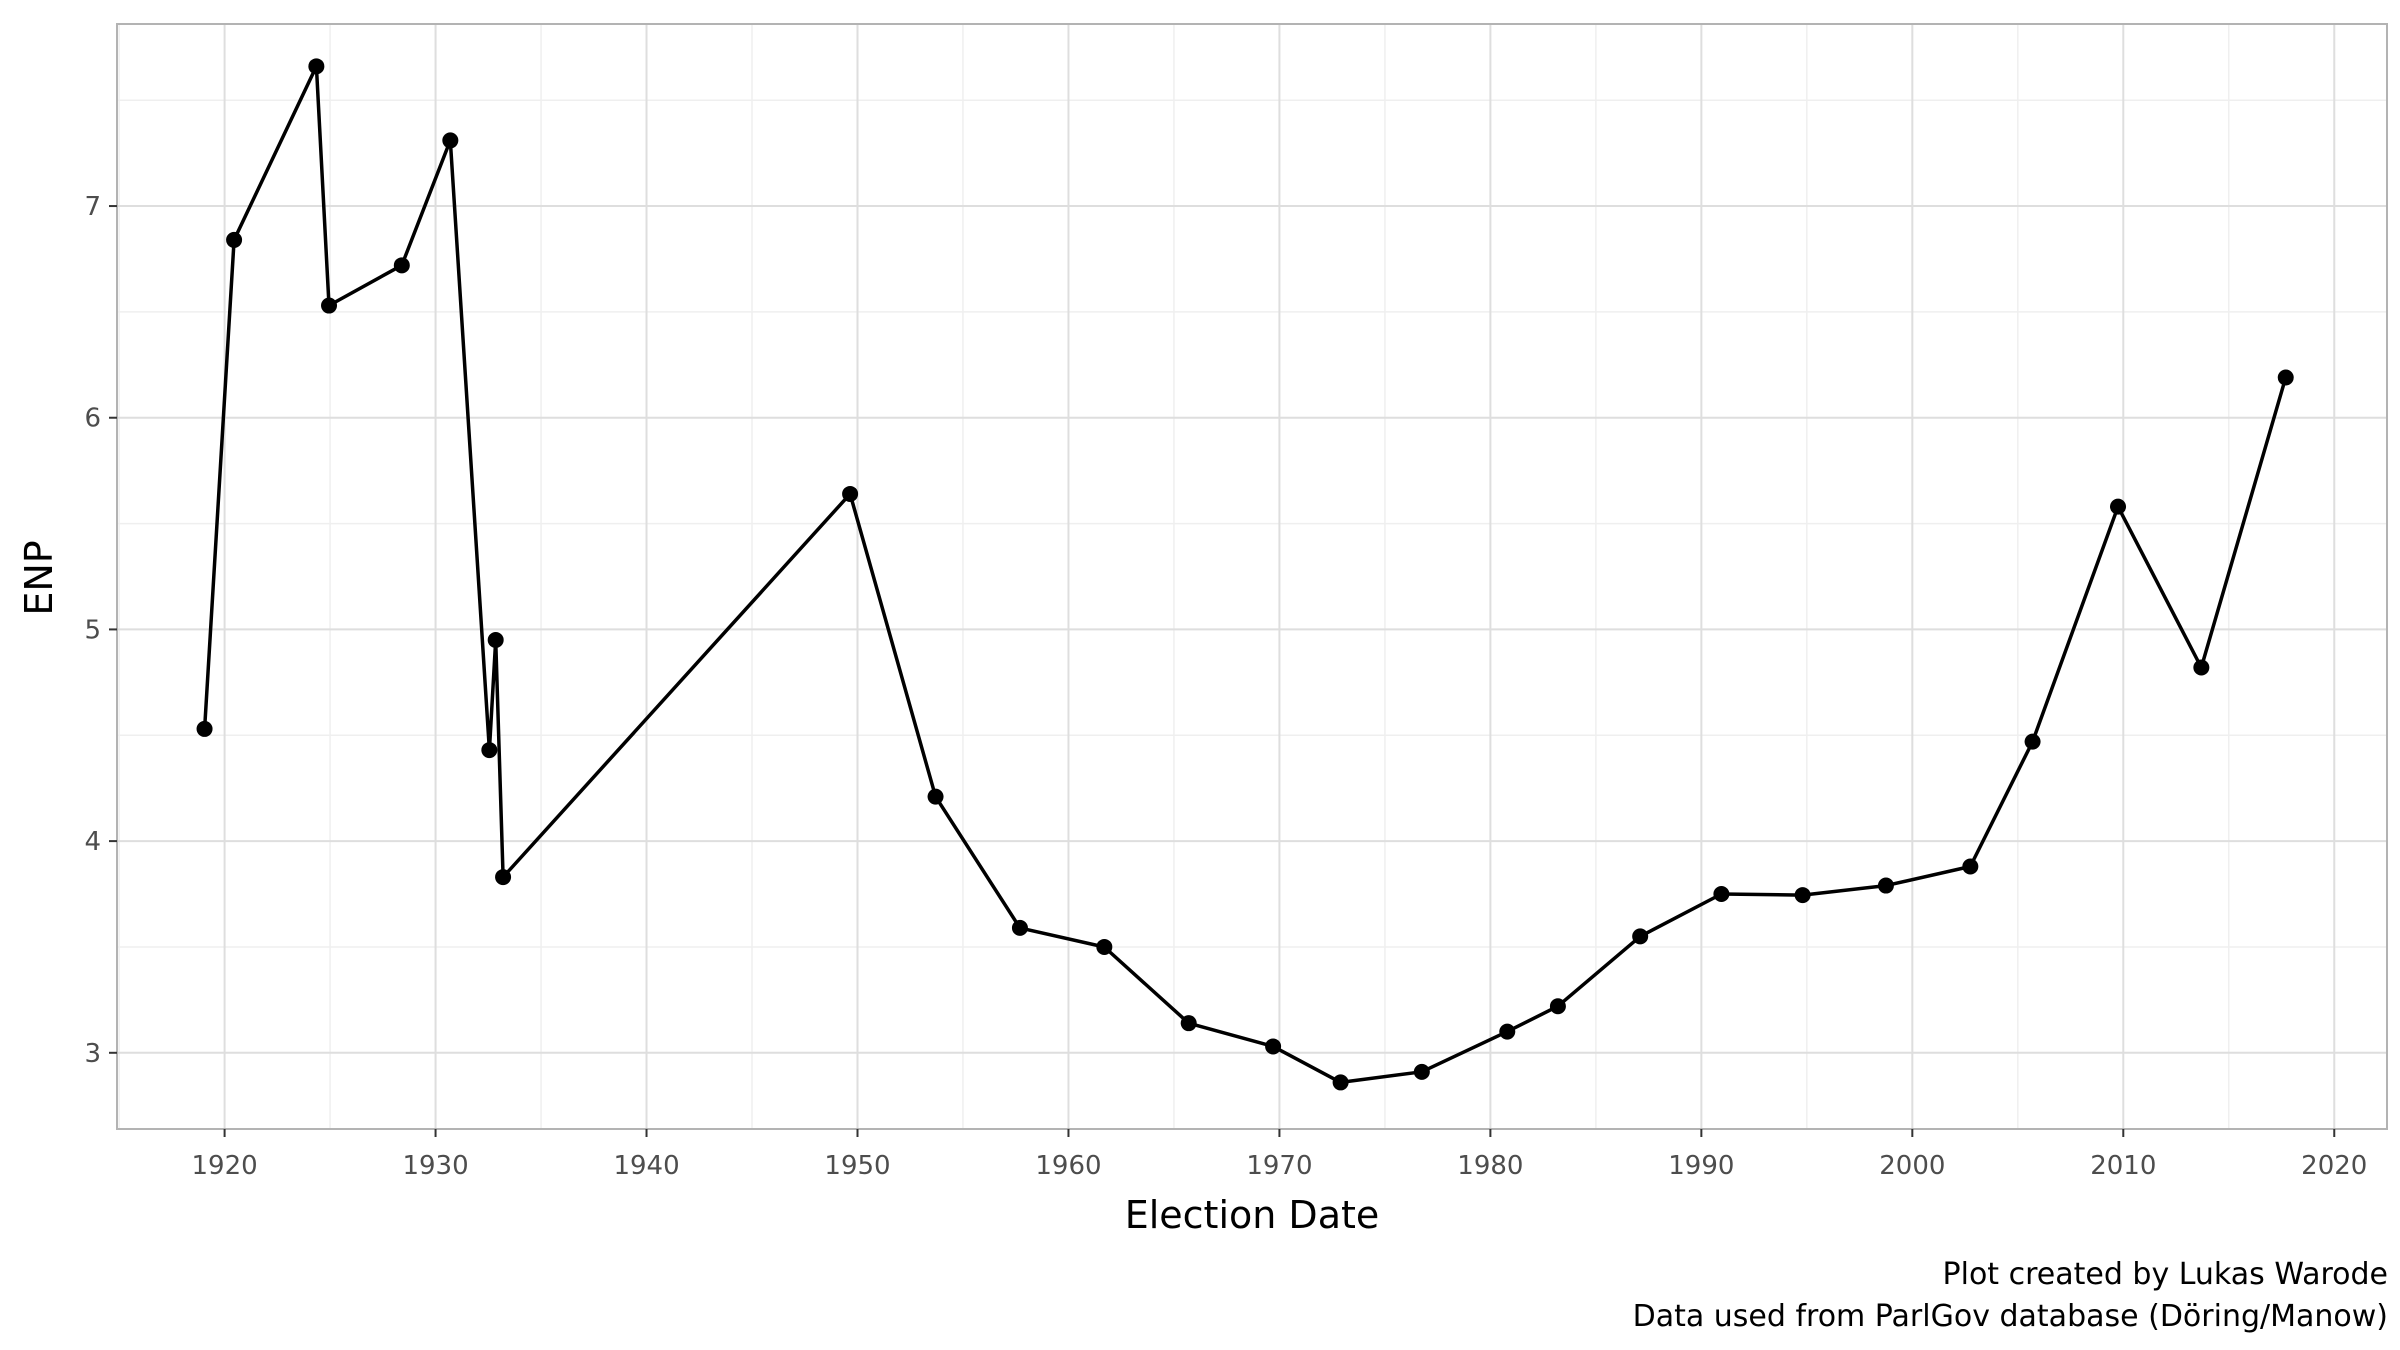  What do you see at coordinates (2334, 1166) in the screenshot?
I see `x-tick-label: 2020` at bounding box center [2334, 1166].